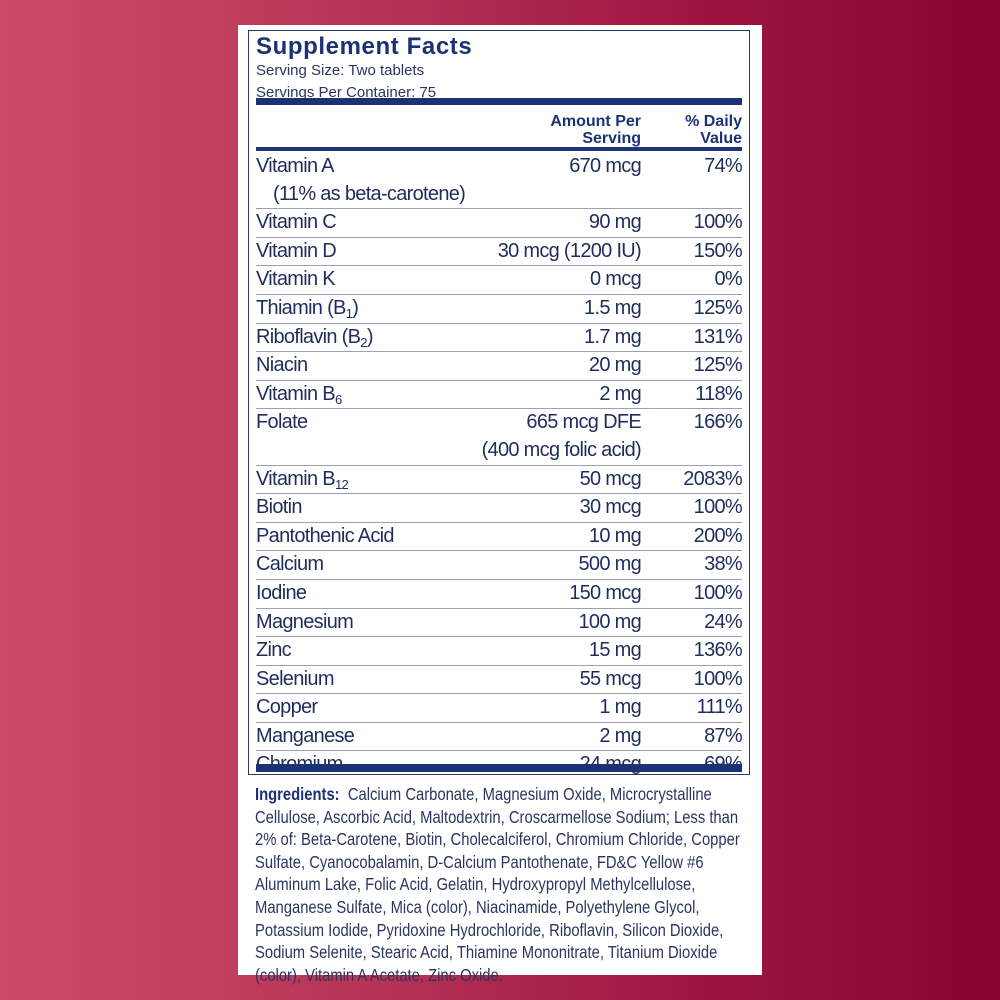 Image resolution: width=1000 pixels, height=1000 pixels. I want to click on divider-medium, so click(499, 149).